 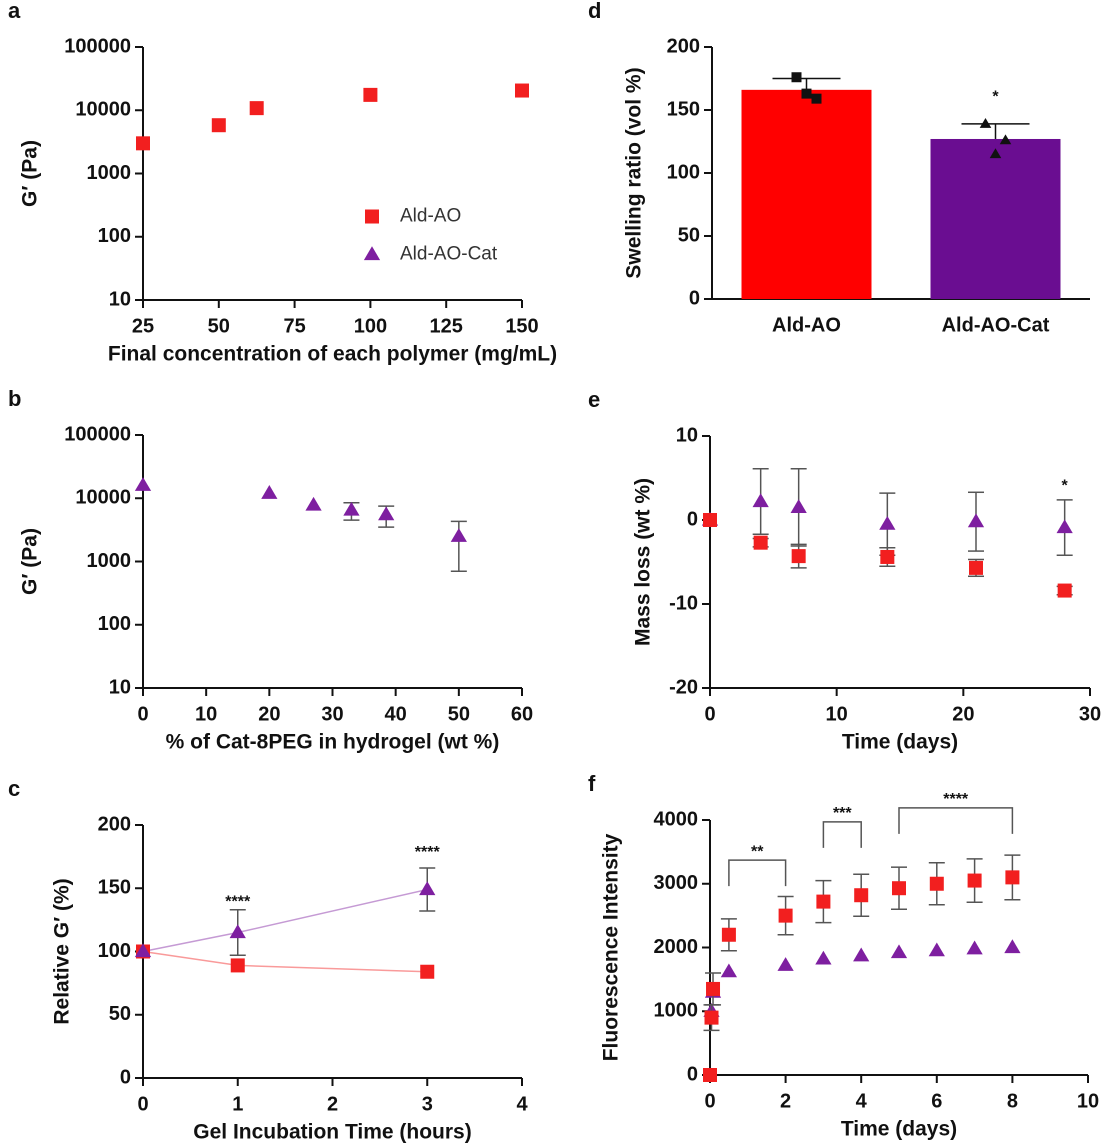 I want to click on panel-label: d, so click(x=594, y=11).